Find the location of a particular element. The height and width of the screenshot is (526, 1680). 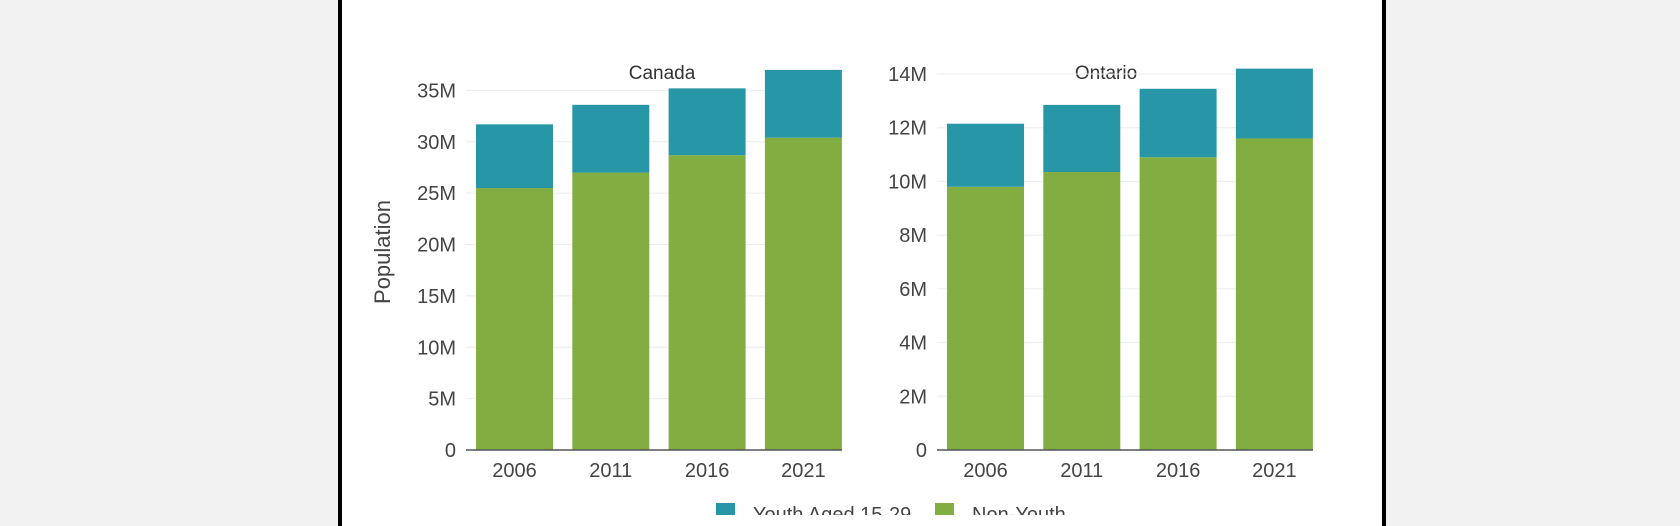

canada-x-tick-label: 2016 is located at coordinates (707, 471).